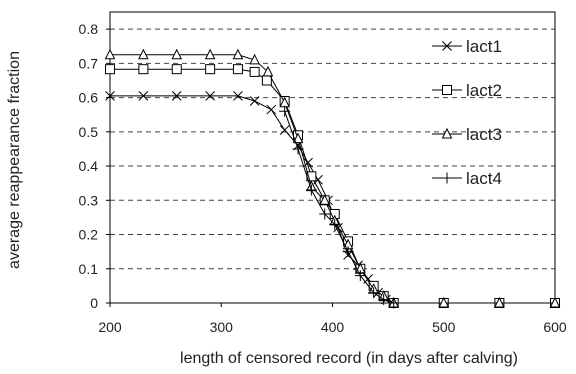 The height and width of the screenshot is (374, 576). I want to click on legend-marker-lact4, so click(447, 178).